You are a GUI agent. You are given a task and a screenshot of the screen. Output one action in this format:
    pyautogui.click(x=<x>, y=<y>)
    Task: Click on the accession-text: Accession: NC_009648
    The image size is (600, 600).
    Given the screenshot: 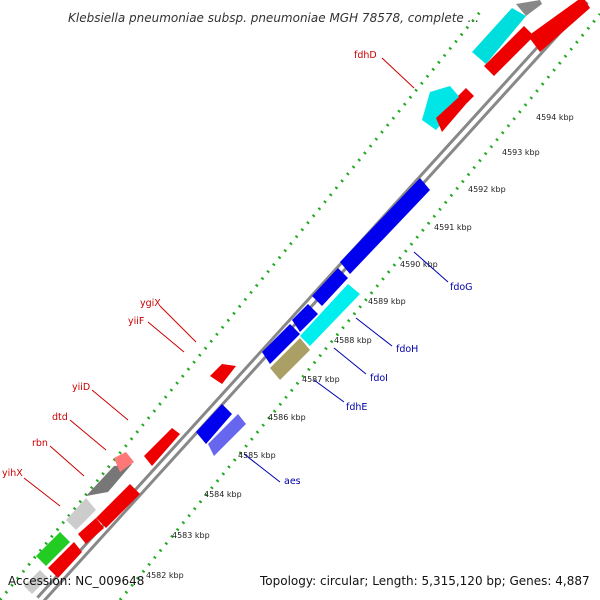 What is the action you would take?
    pyautogui.click(x=76, y=581)
    